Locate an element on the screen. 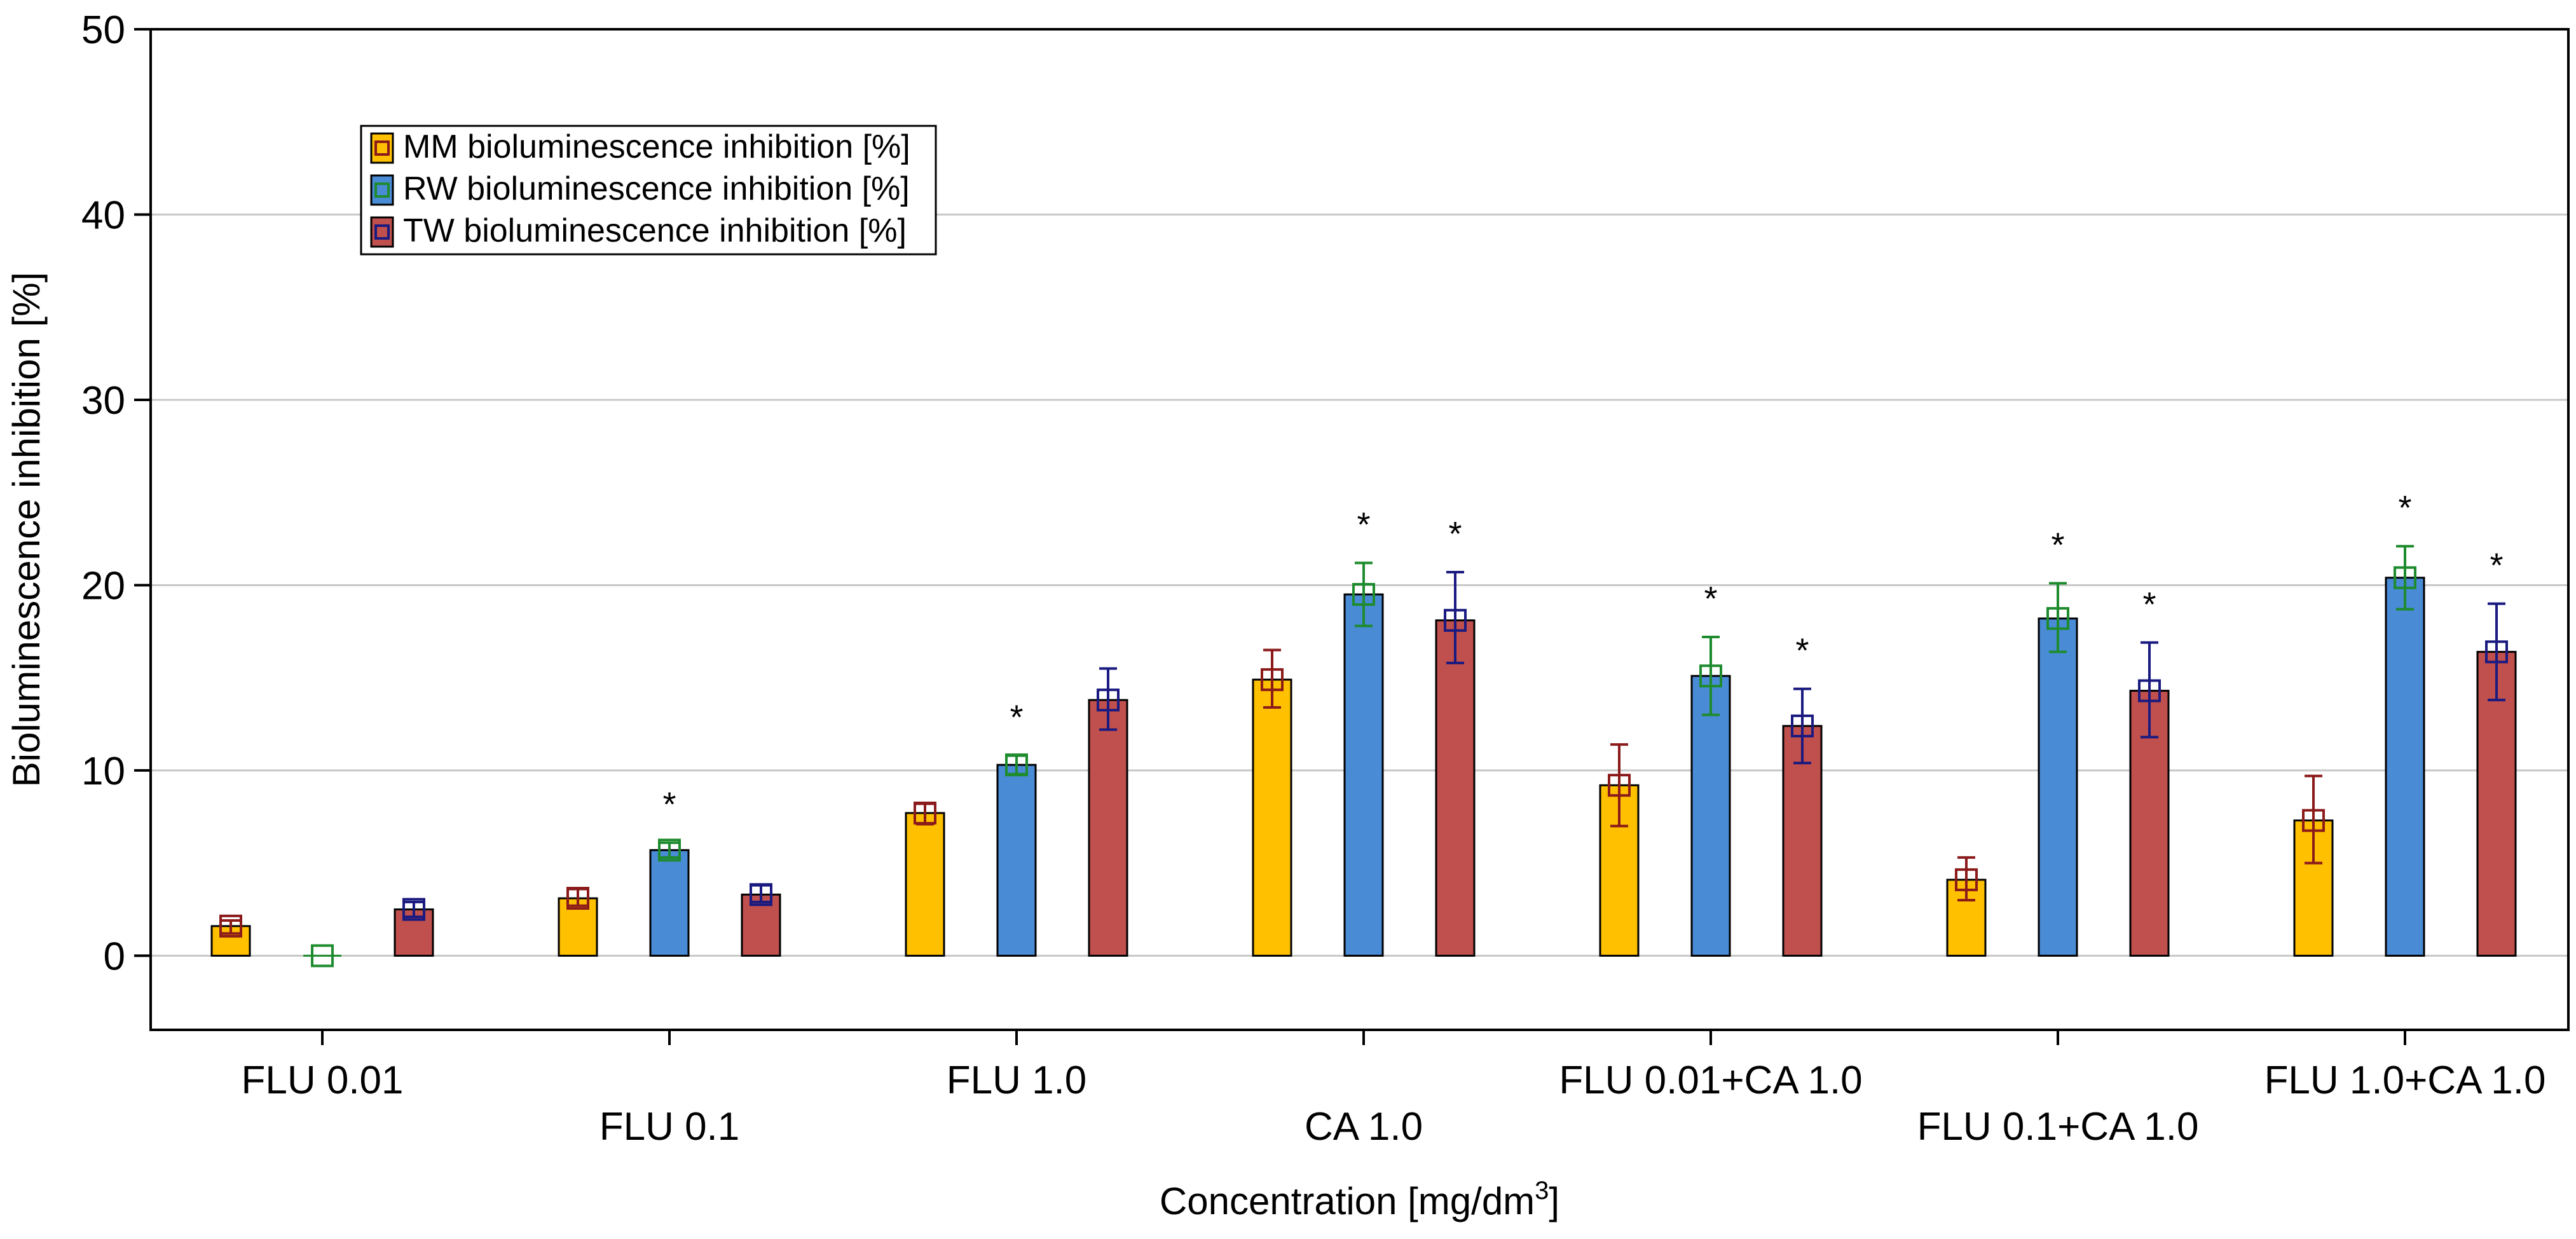 The image size is (2576, 1239). y-axis-ticks: 0 10 20 30 40 50 is located at coordinates (116, 493).